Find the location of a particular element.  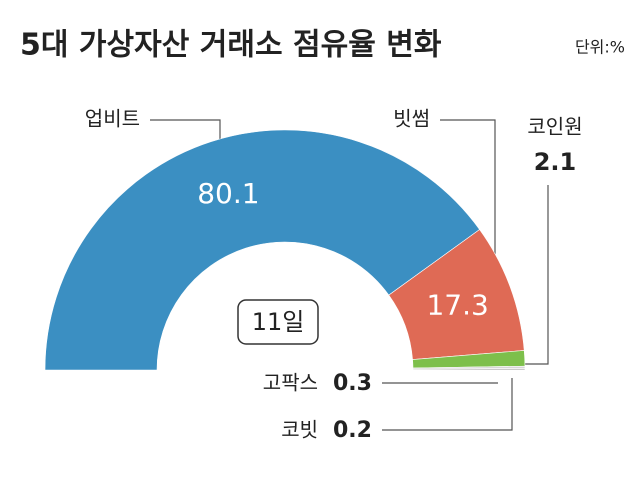

center-box is located at coordinates (278, 322).